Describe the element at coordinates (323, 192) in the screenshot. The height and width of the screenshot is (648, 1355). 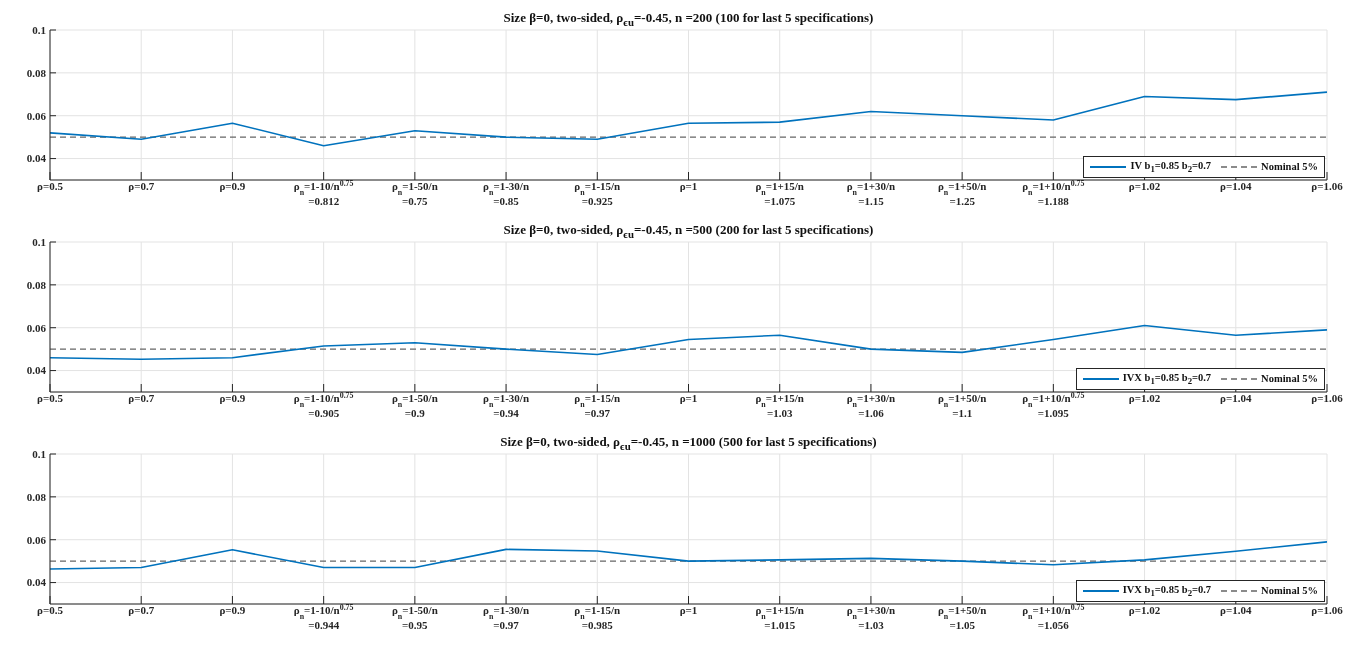
I see `x-tick-label: ρ$_{n}$=1-10/n$^{0.75}$ =0.812` at that location.